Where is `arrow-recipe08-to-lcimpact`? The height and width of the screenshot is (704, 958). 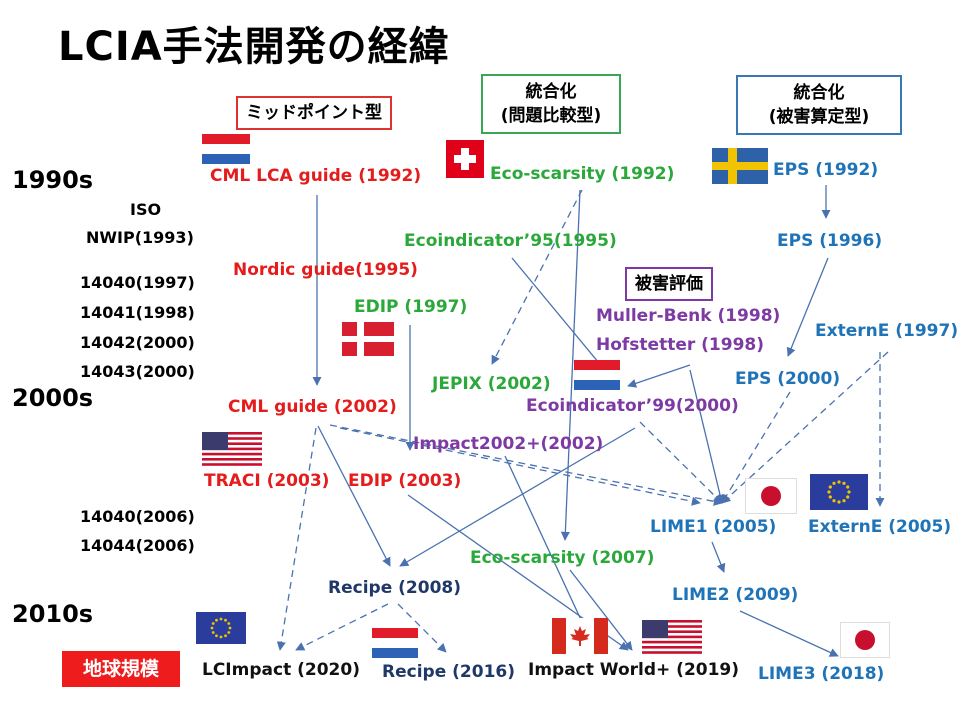
arrow-recipe08-to-lcimpact is located at coordinates (342, 627).